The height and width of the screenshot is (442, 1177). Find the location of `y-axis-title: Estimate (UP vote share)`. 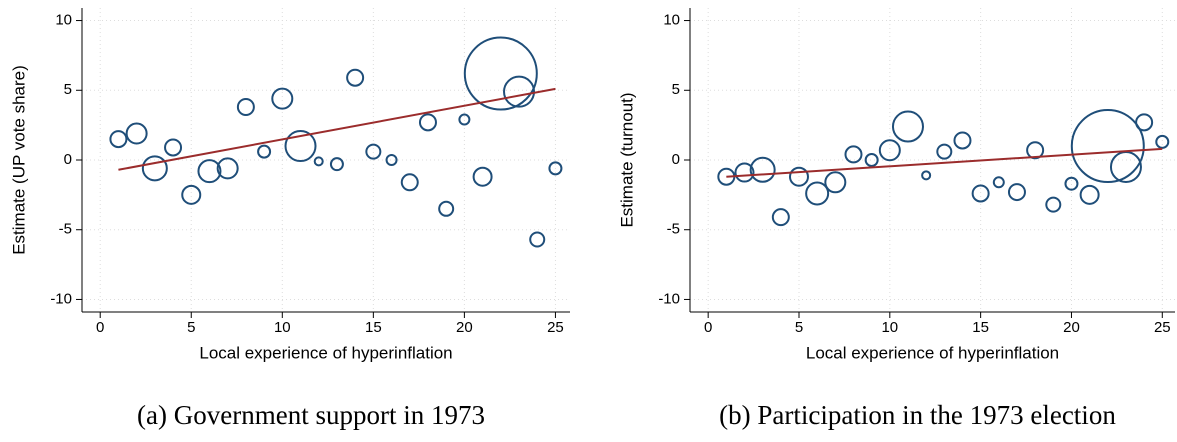

y-axis-title: Estimate (UP vote share) is located at coordinates (18, 160).